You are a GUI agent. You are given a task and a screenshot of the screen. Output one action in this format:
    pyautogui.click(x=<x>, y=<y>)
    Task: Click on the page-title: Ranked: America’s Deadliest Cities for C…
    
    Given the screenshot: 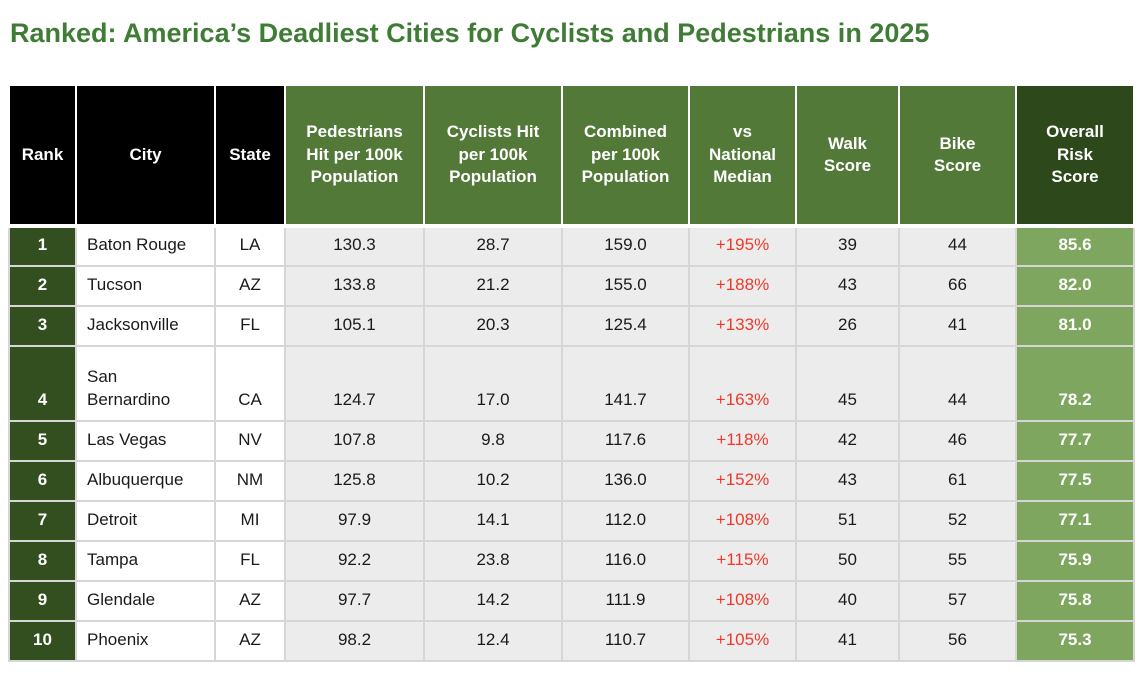 What is the action you would take?
    pyautogui.click(x=470, y=33)
    